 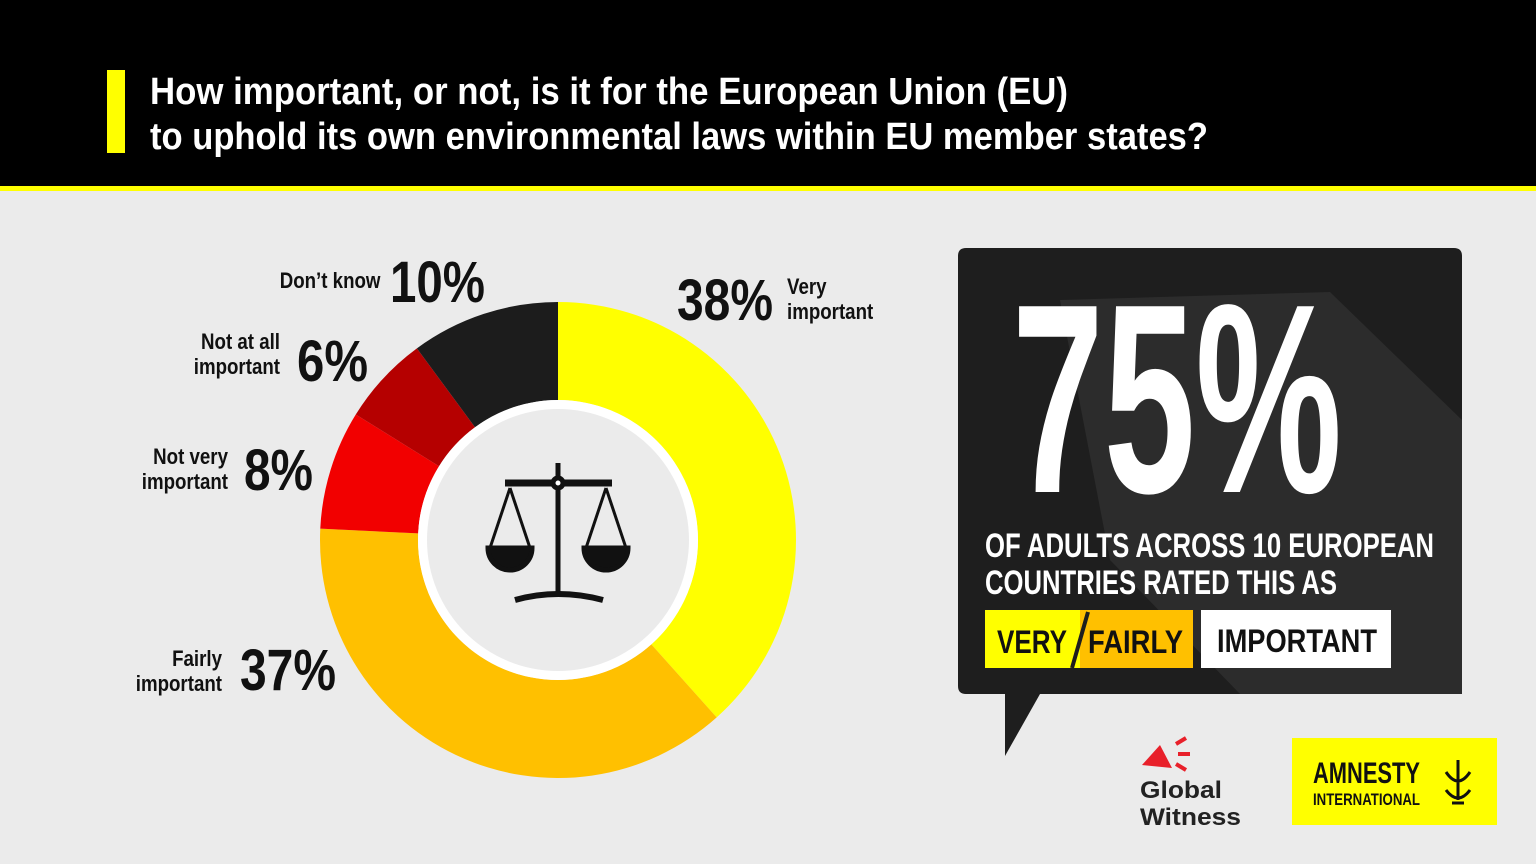 What do you see at coordinates (178, 671) in the screenshot?
I see `category-label: Fairly important` at bounding box center [178, 671].